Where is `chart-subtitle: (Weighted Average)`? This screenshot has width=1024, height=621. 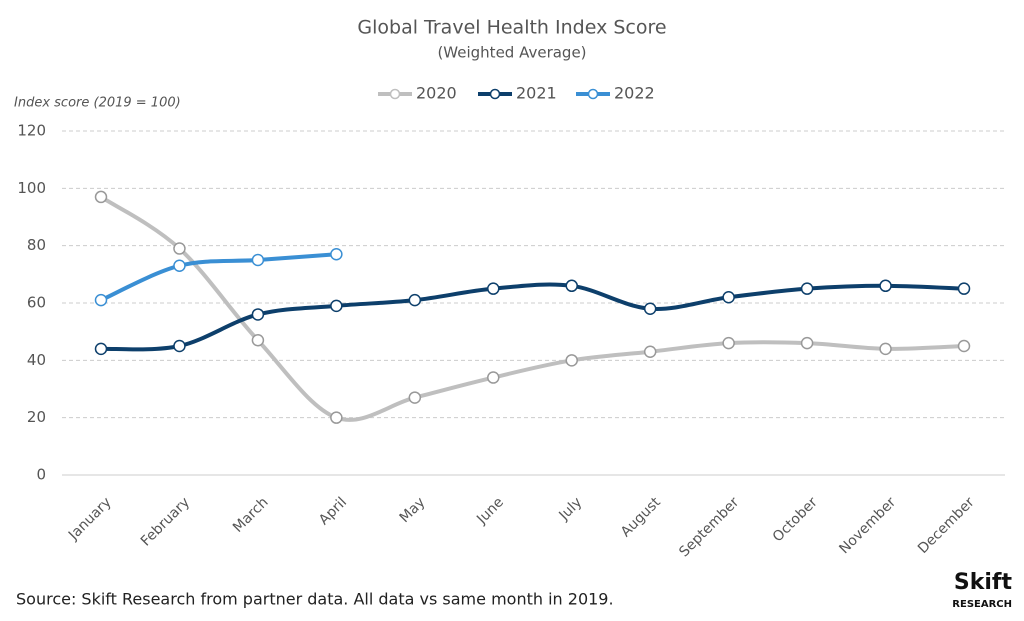
chart-subtitle: (Weighted Average) is located at coordinates (511, 53).